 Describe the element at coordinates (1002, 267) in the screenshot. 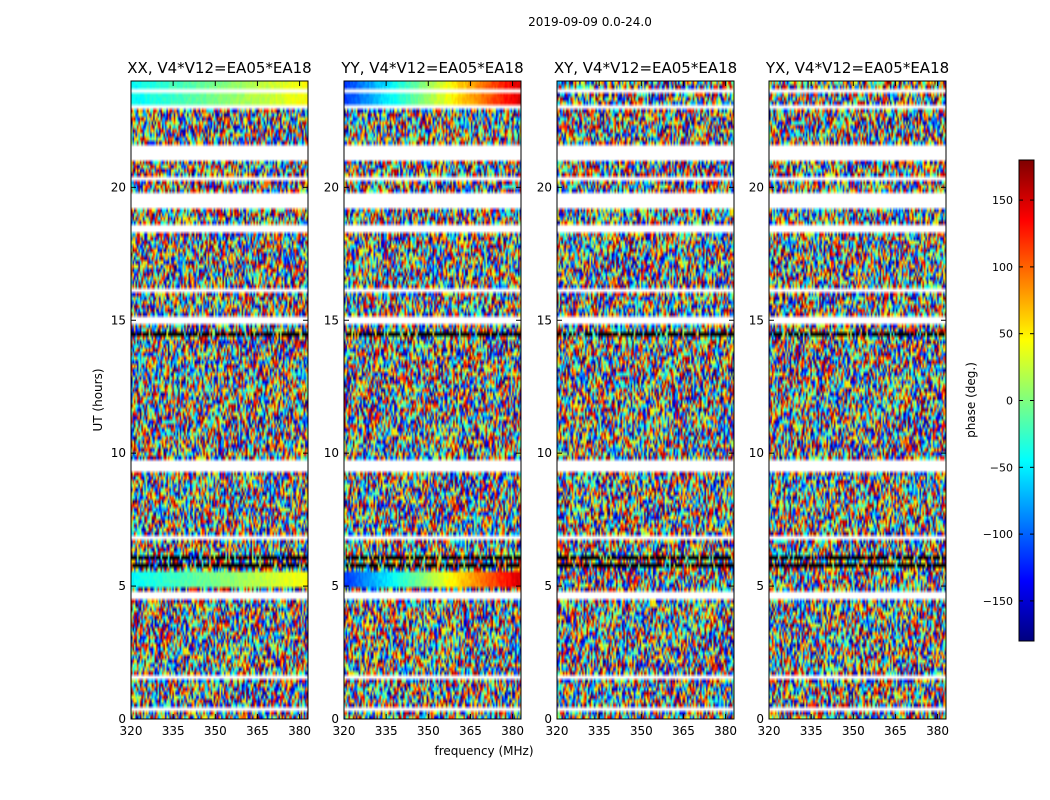

I see `colorbar-tick-label: 100` at that location.